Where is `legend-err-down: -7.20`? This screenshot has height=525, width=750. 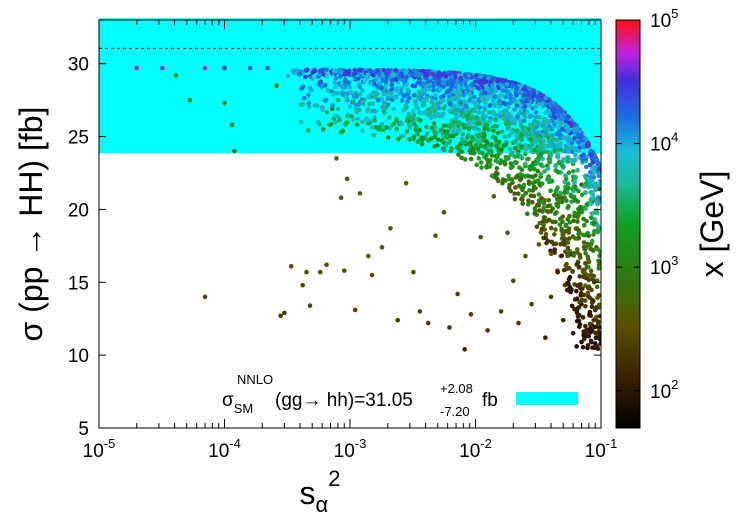
legend-err-down: -7.20 is located at coordinates (455, 411).